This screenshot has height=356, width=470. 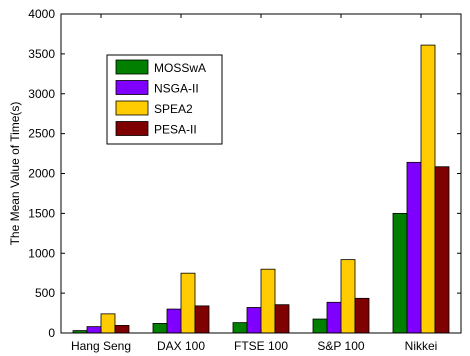 What do you see at coordinates (41, 253) in the screenshot?
I see `y-tick-label: 1000` at bounding box center [41, 253].